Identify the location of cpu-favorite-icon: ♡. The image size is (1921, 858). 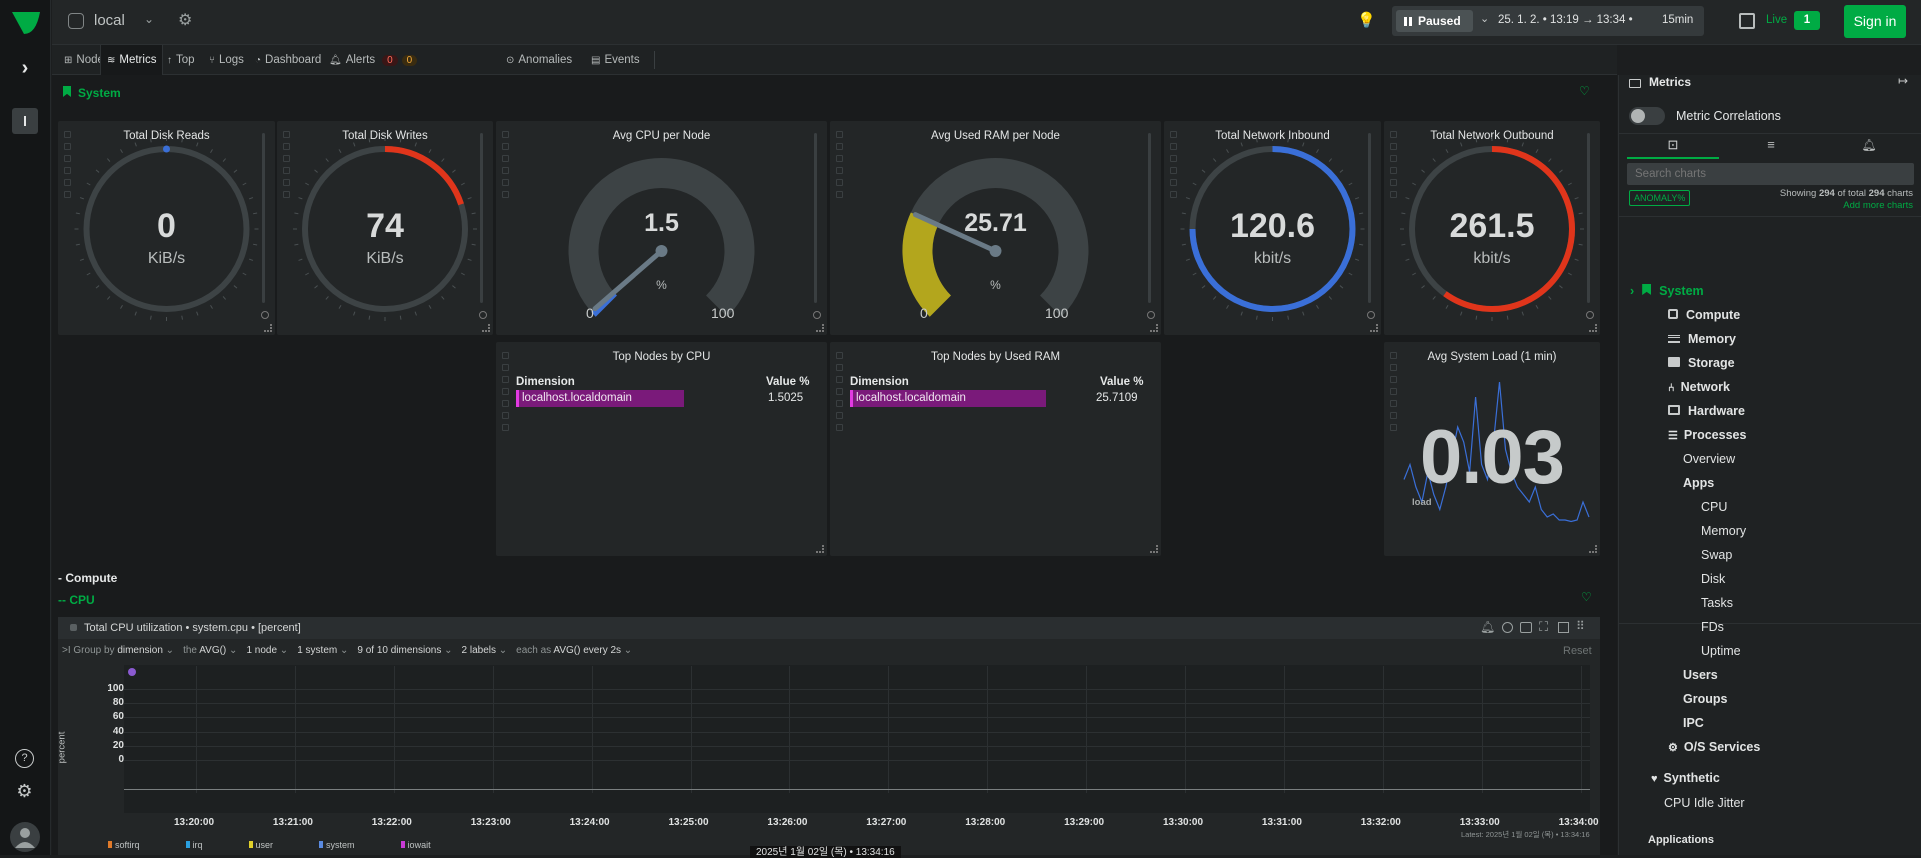
(1586, 597).